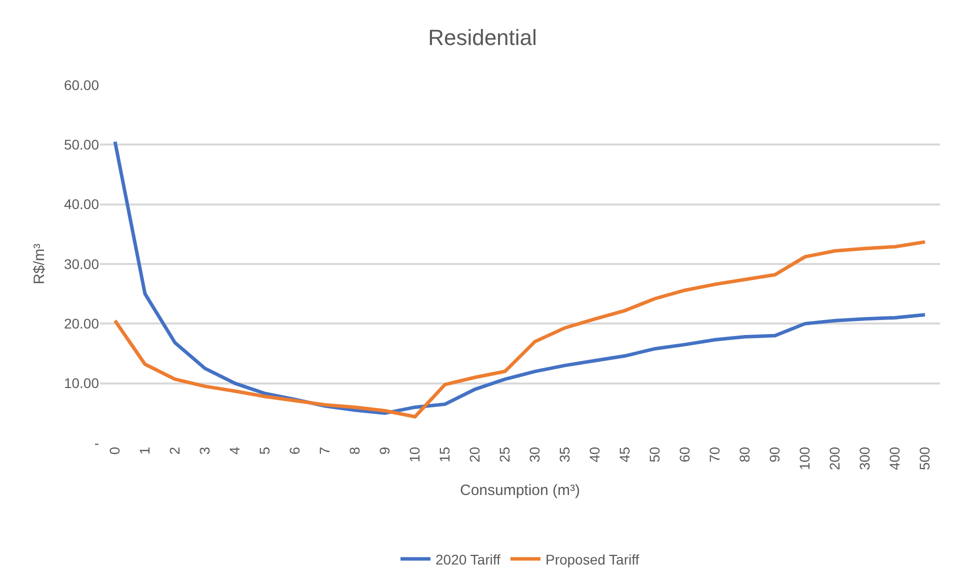 This screenshot has width=965, height=587. Describe the element at coordinates (468, 559) in the screenshot. I see `legend-label: 2020 Tariff` at that location.